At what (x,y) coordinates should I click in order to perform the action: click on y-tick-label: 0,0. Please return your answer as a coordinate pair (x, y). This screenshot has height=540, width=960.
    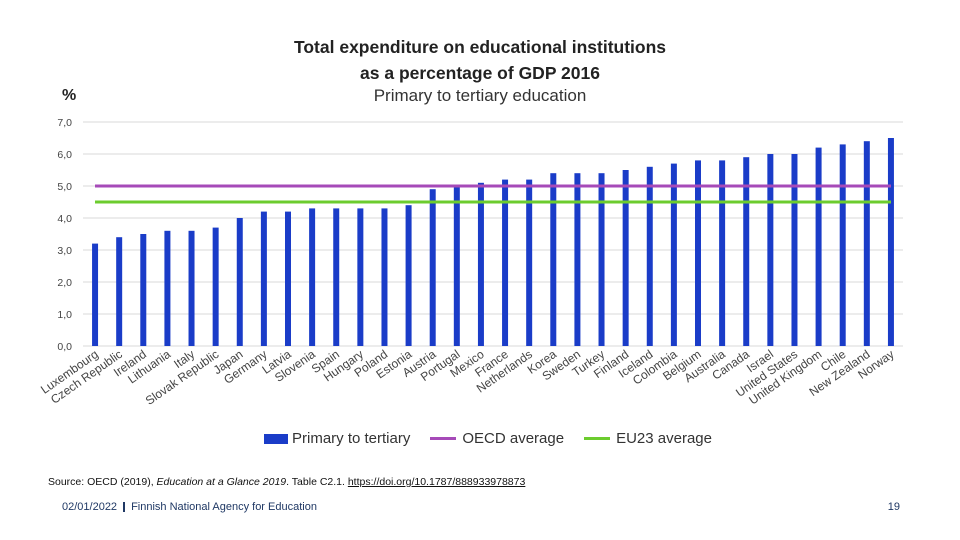
    Looking at the image, I should click on (64, 347).